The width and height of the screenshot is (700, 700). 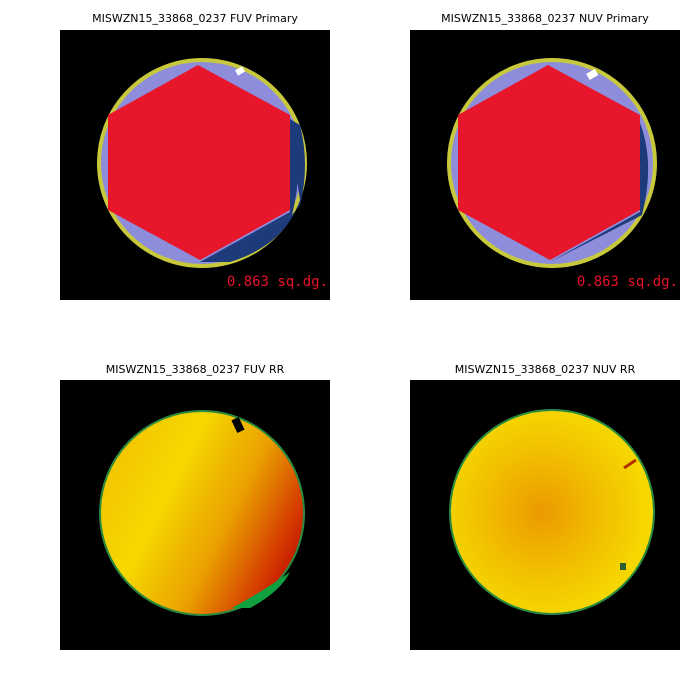 What do you see at coordinates (261, 590) in the screenshot?
I see `edge-region` at bounding box center [261, 590].